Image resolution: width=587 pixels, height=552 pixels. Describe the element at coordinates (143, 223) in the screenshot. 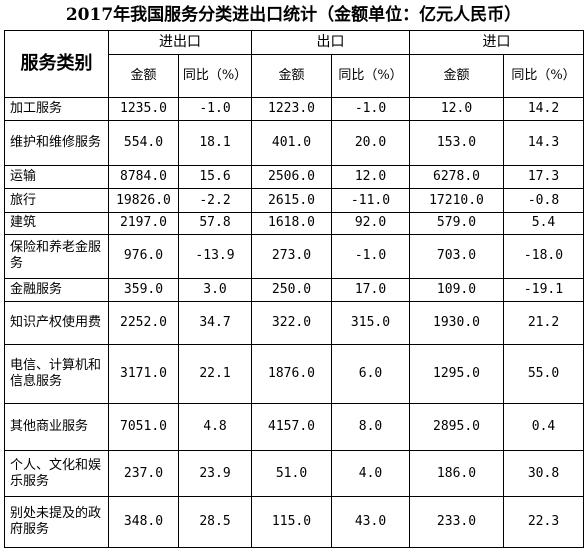

I see `total-amount-cell: 2197.0` at that location.